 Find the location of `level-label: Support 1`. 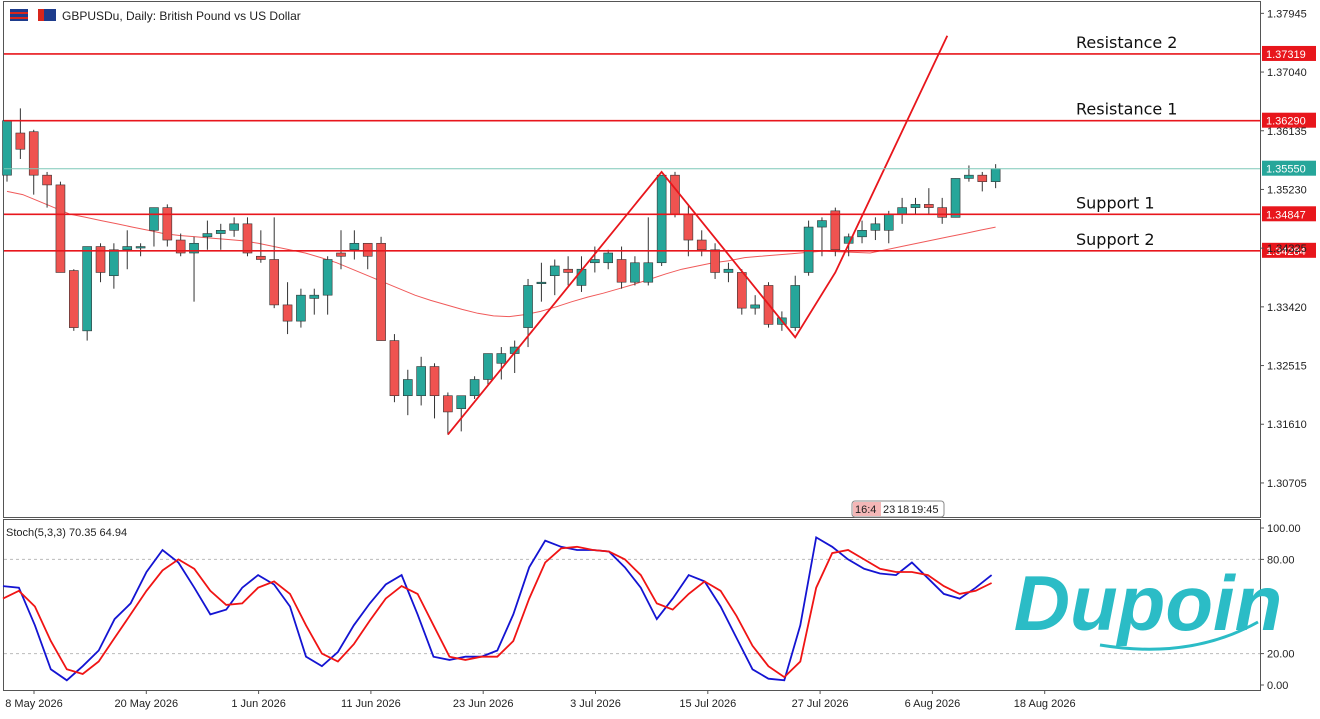

level-label: Support 1 is located at coordinates (1115, 202).